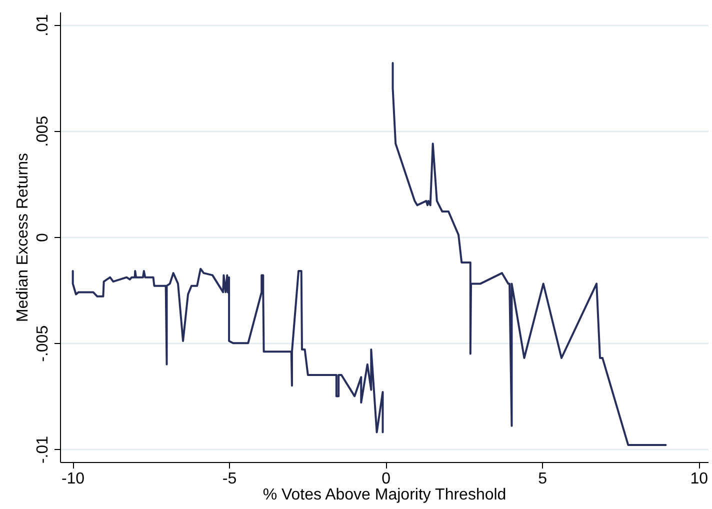 The image size is (712, 509). I want to click on x-tick-label: 10, so click(699, 479).